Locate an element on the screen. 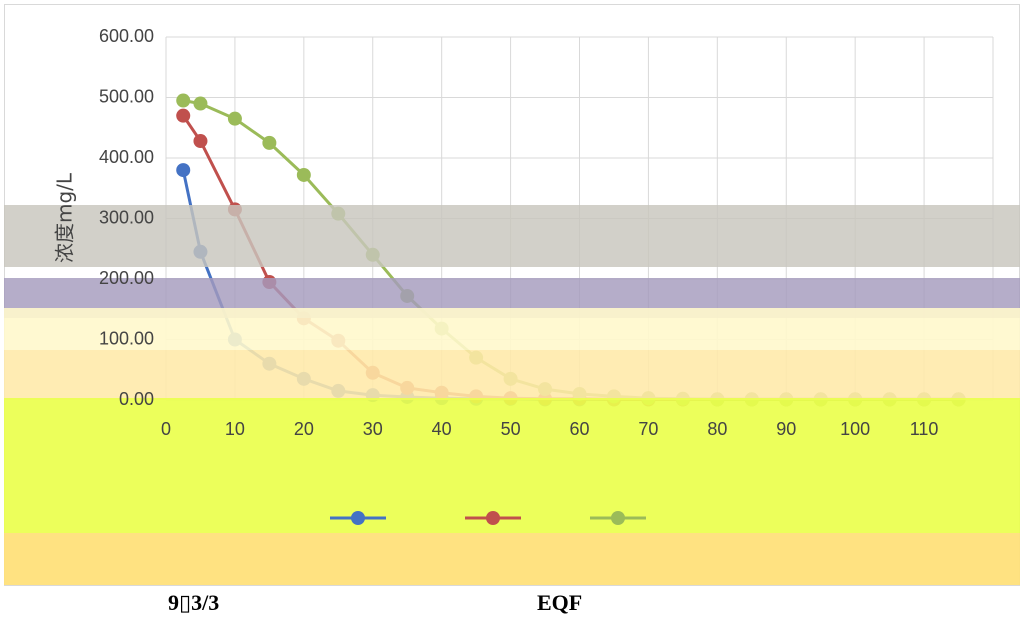  x-tick-label: 70 is located at coordinates (648, 429).